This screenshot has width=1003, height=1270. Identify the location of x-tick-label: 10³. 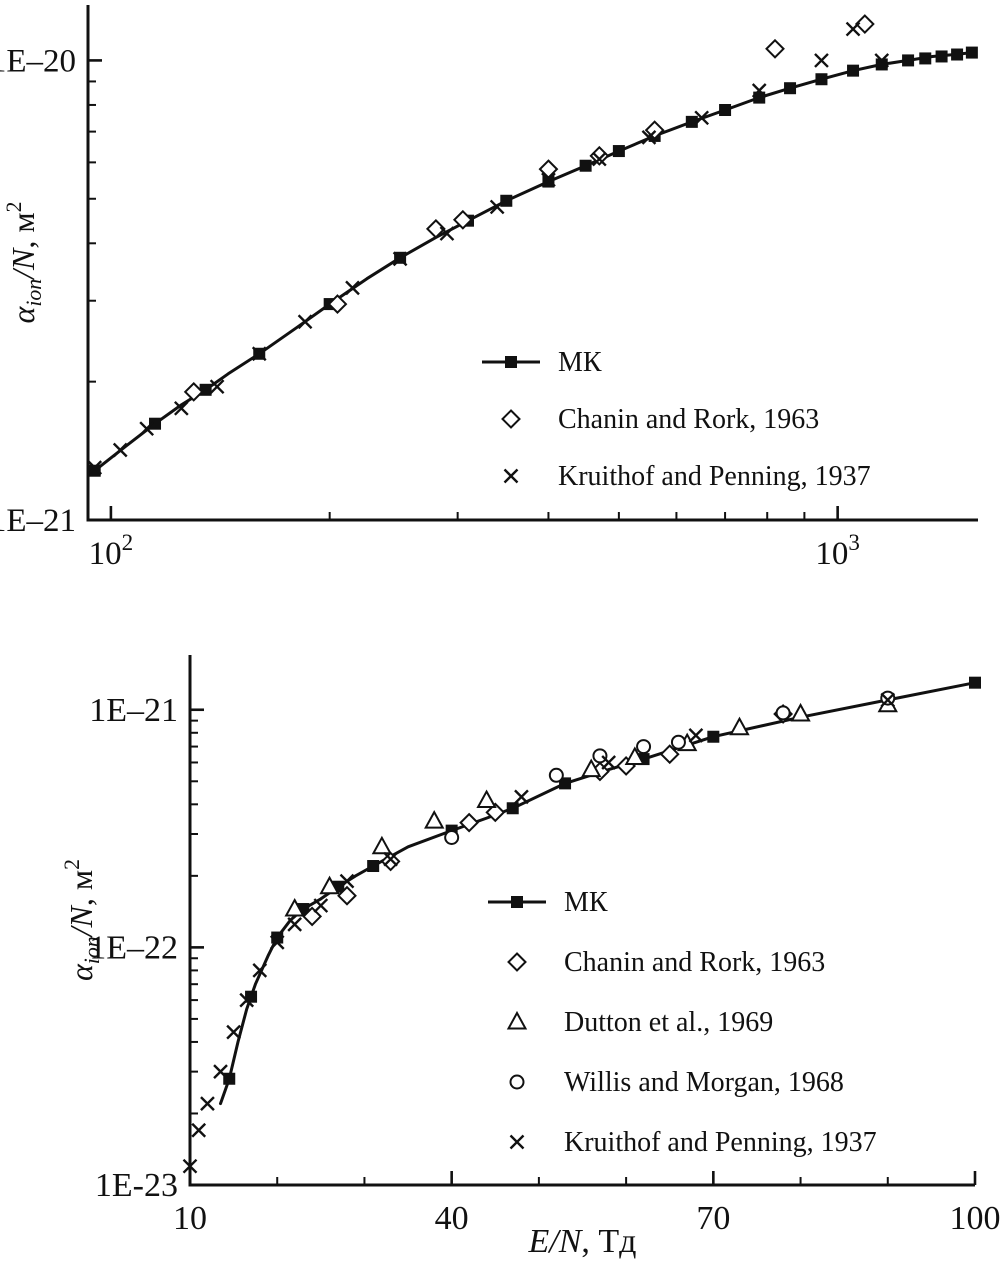
(837, 550).